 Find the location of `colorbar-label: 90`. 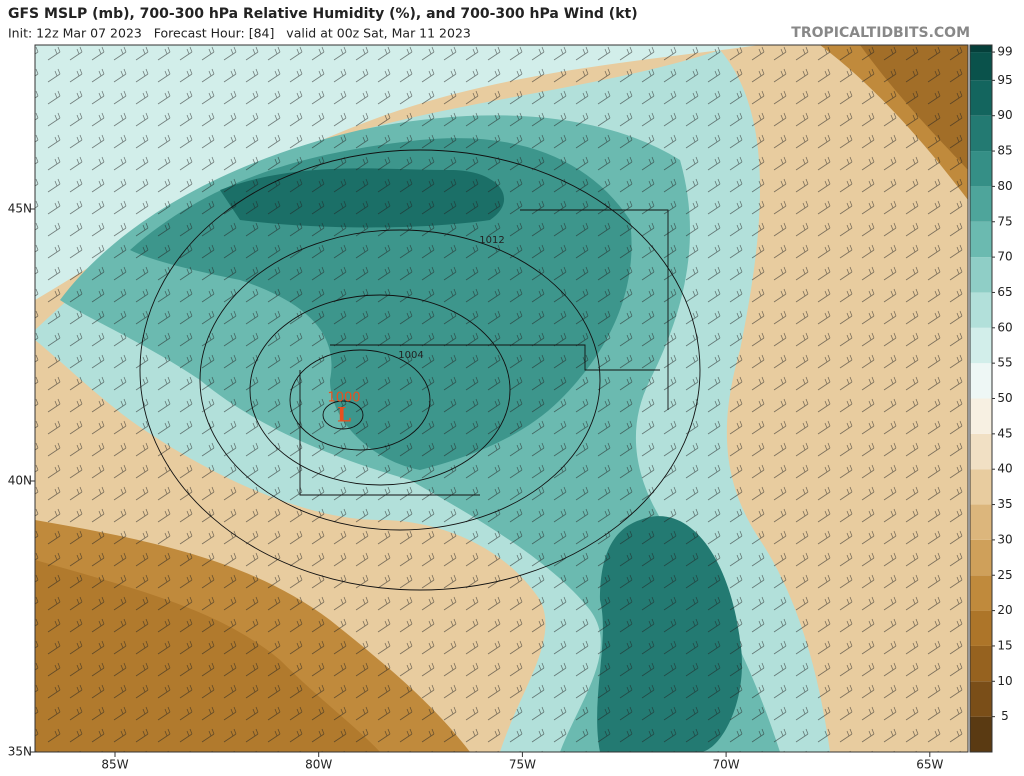

colorbar-label: 90 is located at coordinates (1004, 115).